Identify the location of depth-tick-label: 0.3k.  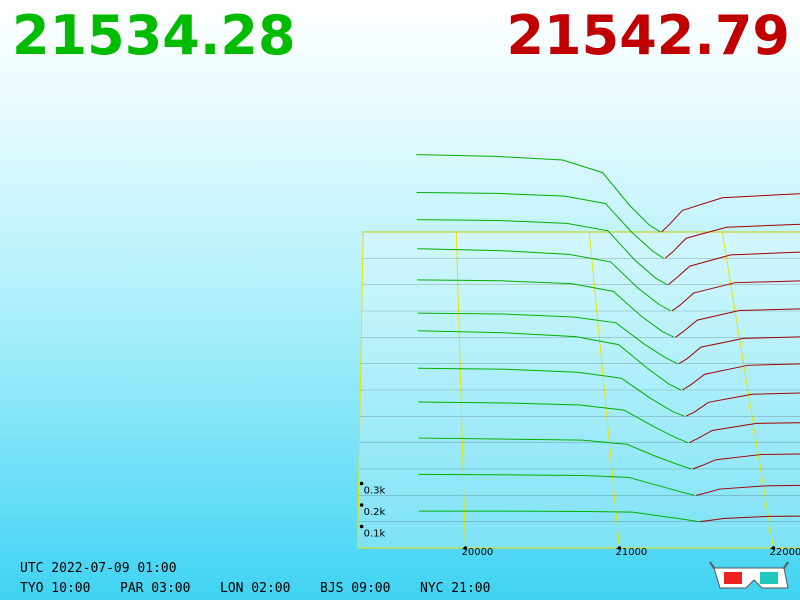
(375, 491).